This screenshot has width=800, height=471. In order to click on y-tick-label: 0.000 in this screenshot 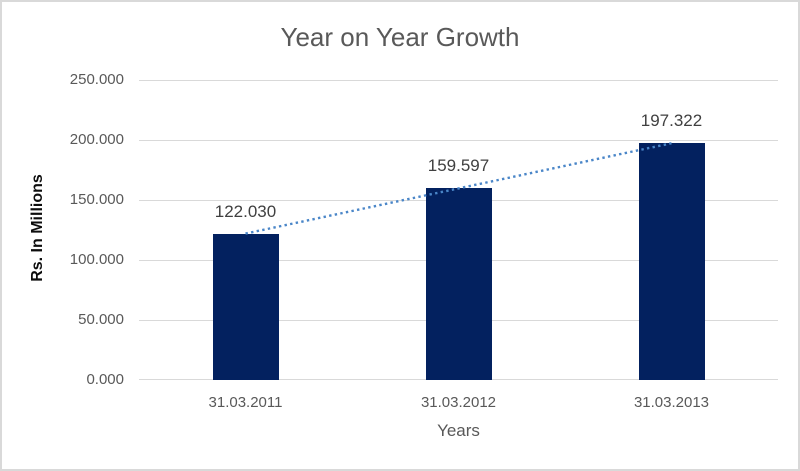, I will do `click(105, 379)`.